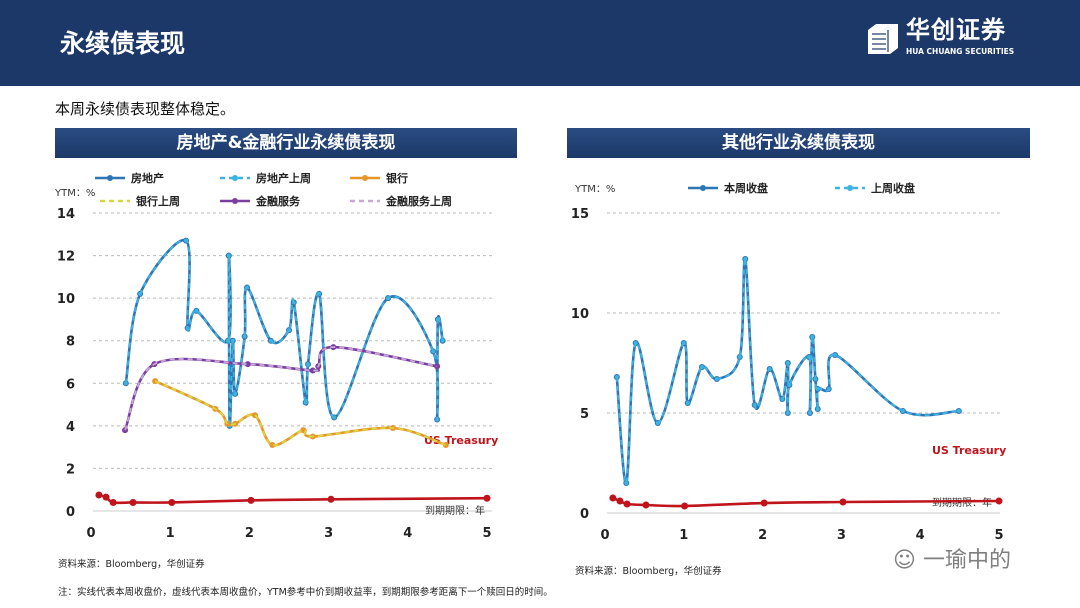 This screenshot has height=608, width=1080. Describe the element at coordinates (969, 450) in the screenshot. I see `right-treasury-annotation: US Treasury` at that location.